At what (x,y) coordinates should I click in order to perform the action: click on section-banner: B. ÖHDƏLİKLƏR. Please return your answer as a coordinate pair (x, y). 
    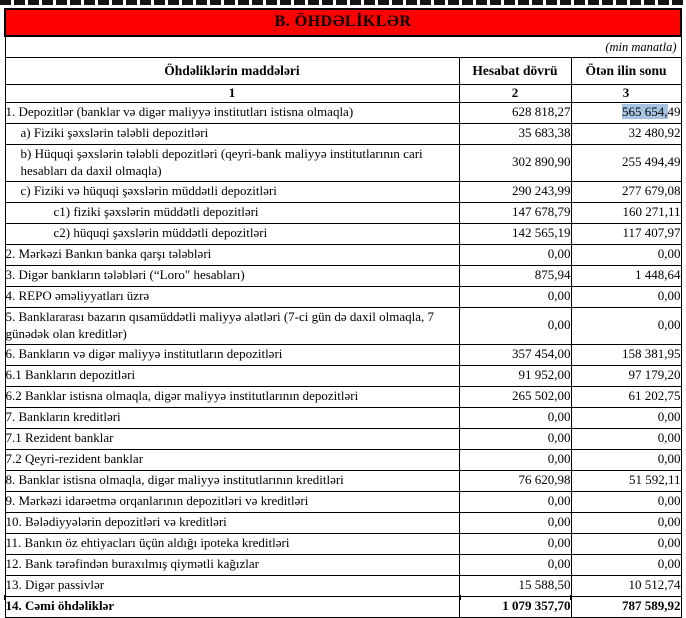
    Looking at the image, I should click on (343, 22).